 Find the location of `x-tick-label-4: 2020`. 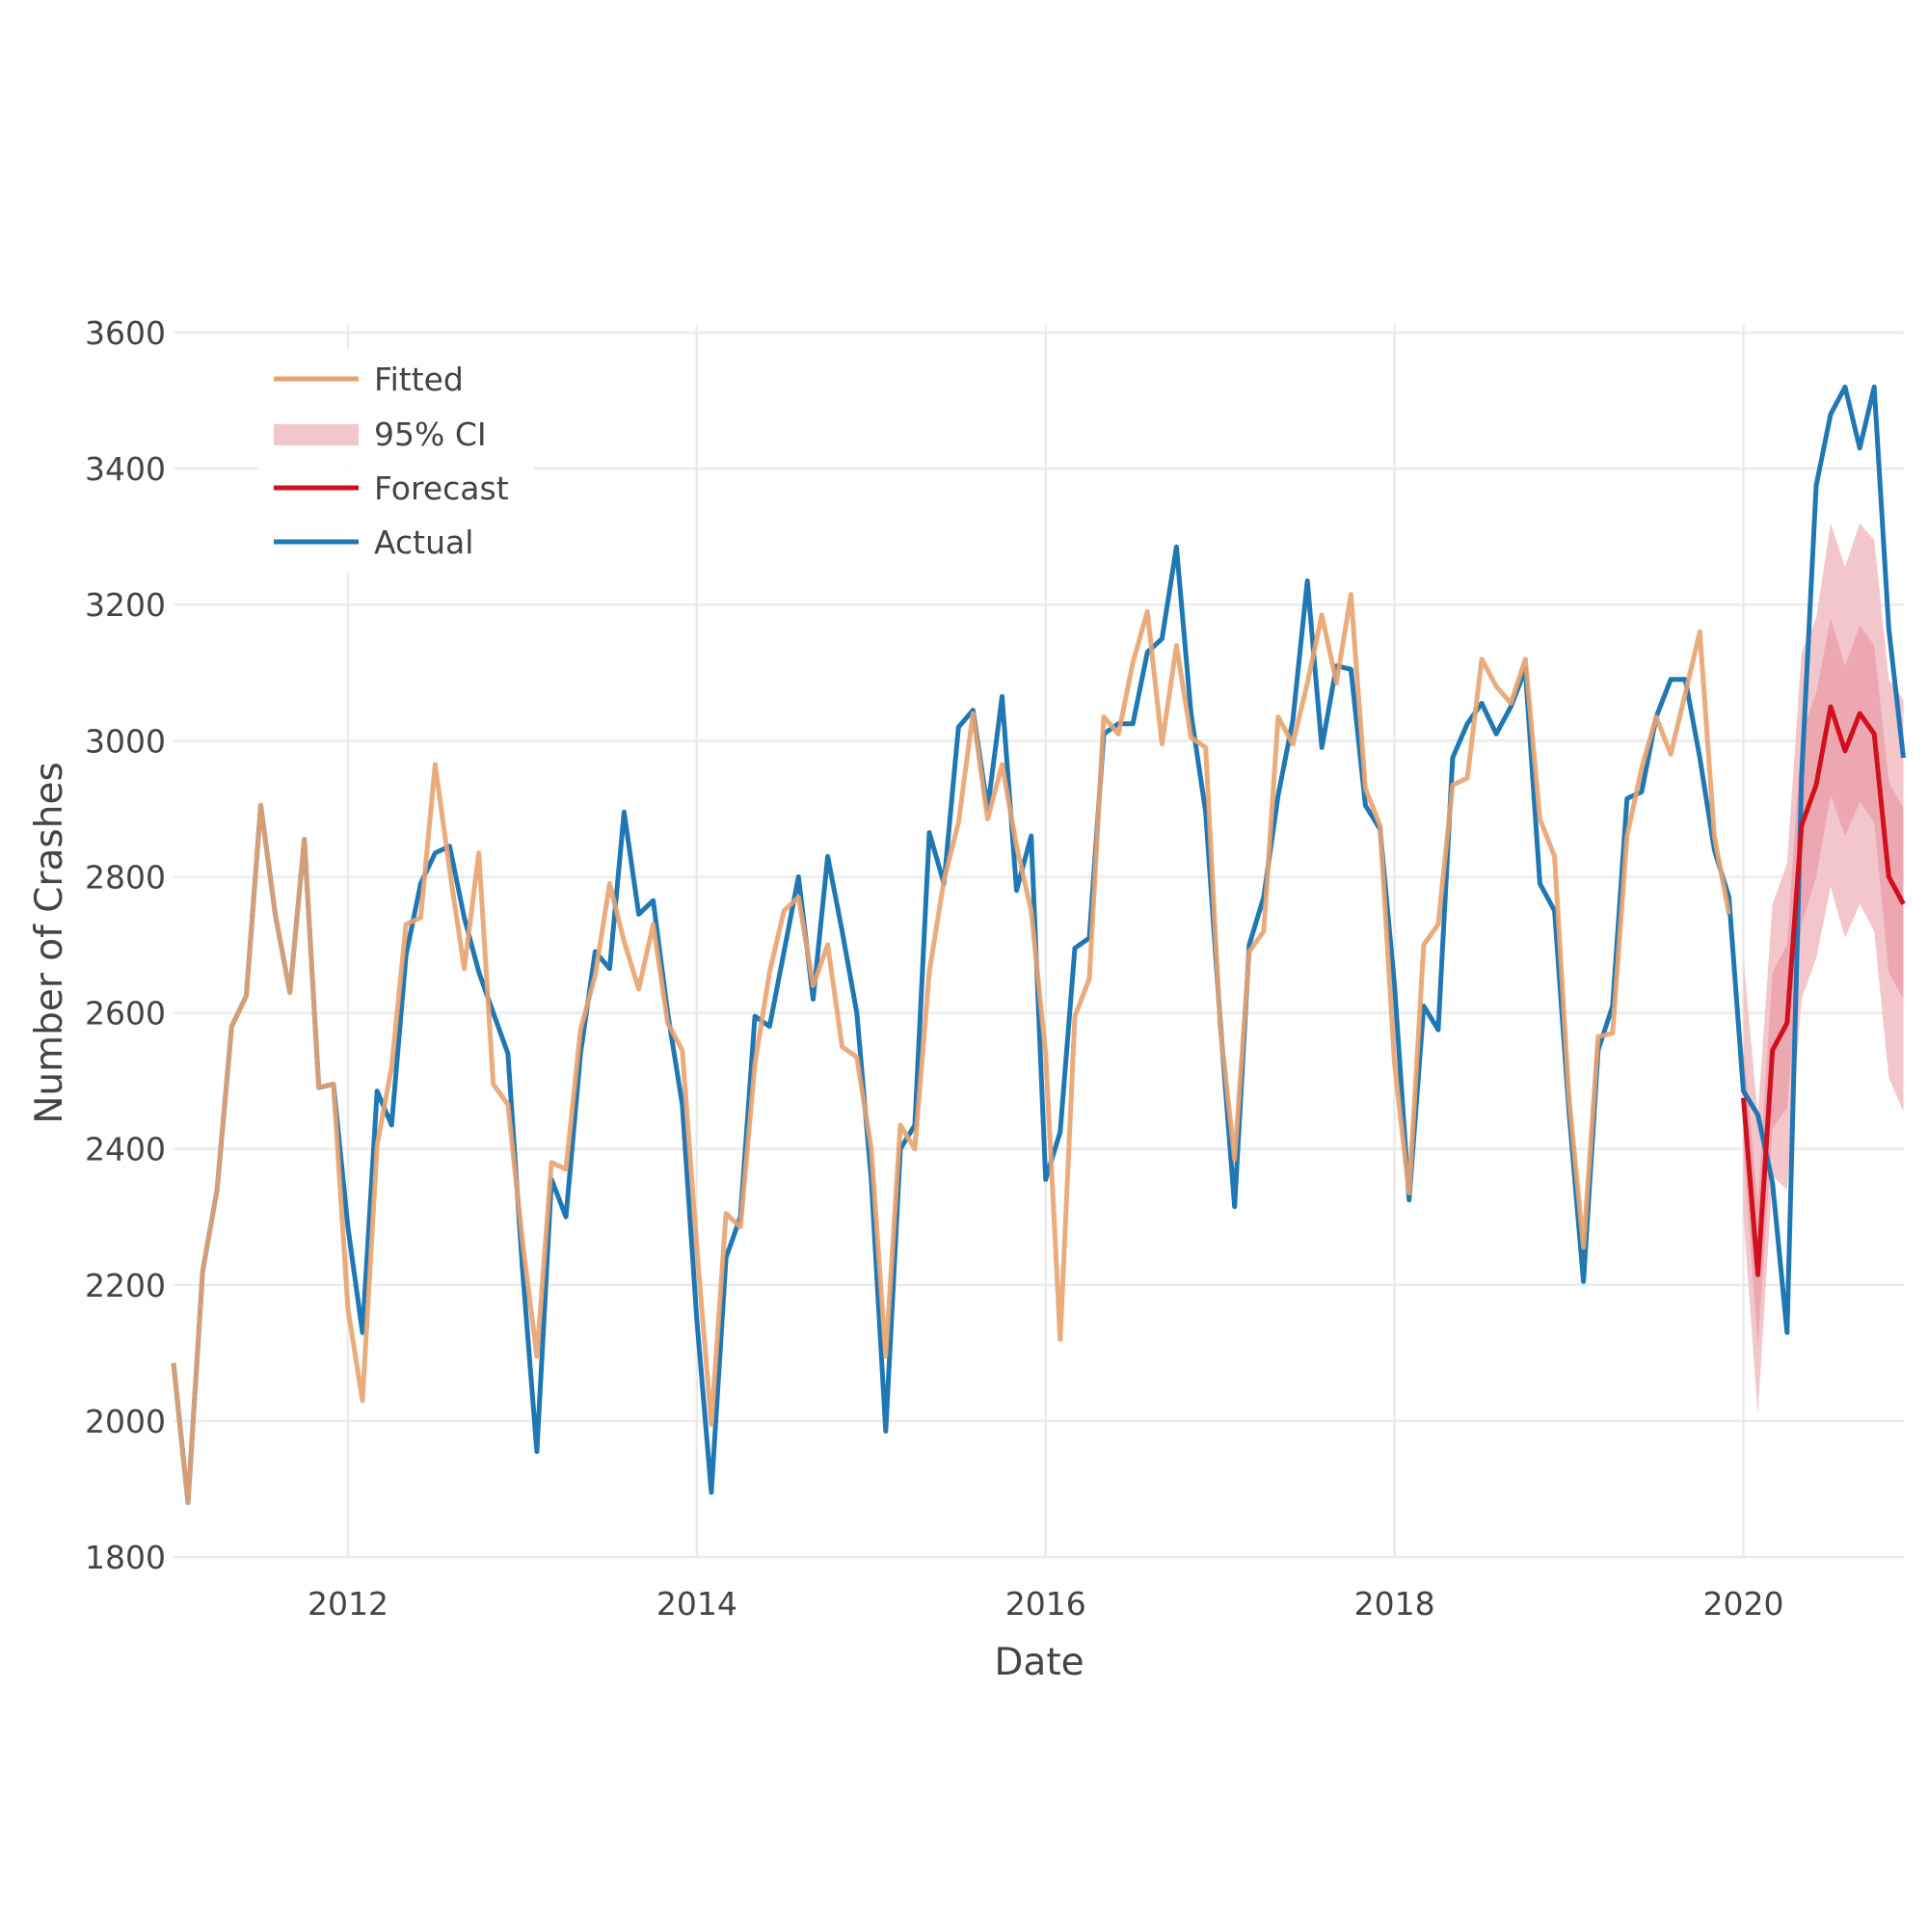

x-tick-label-4: 2020 is located at coordinates (1744, 1604).